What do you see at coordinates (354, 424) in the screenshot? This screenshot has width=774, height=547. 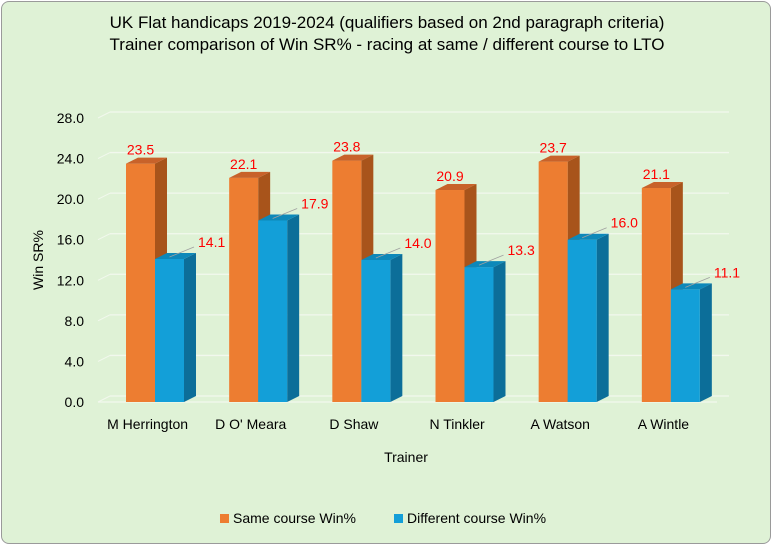 I see `x-tick-label: D Shaw` at bounding box center [354, 424].